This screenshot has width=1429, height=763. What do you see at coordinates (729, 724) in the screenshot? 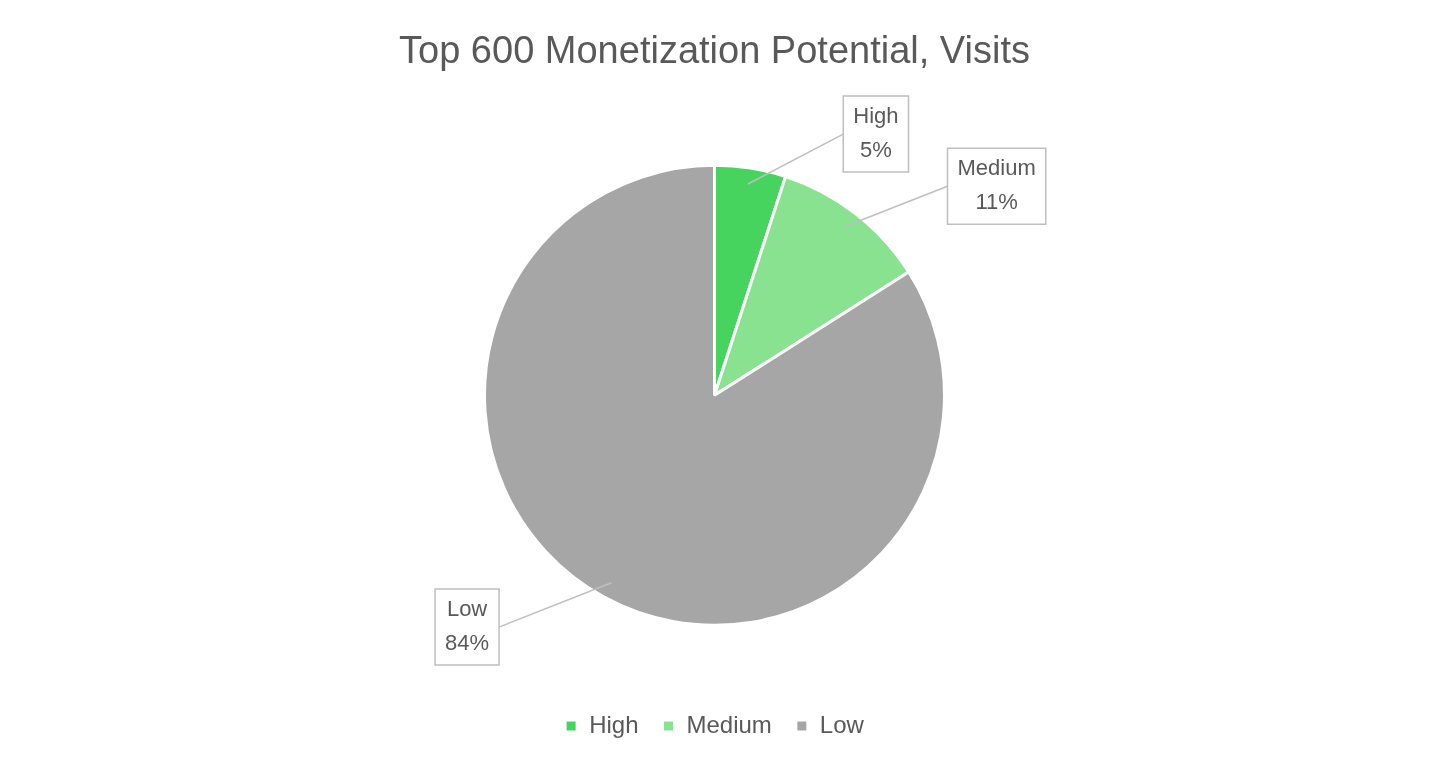
I see `legend-label: Medium` at bounding box center [729, 724].